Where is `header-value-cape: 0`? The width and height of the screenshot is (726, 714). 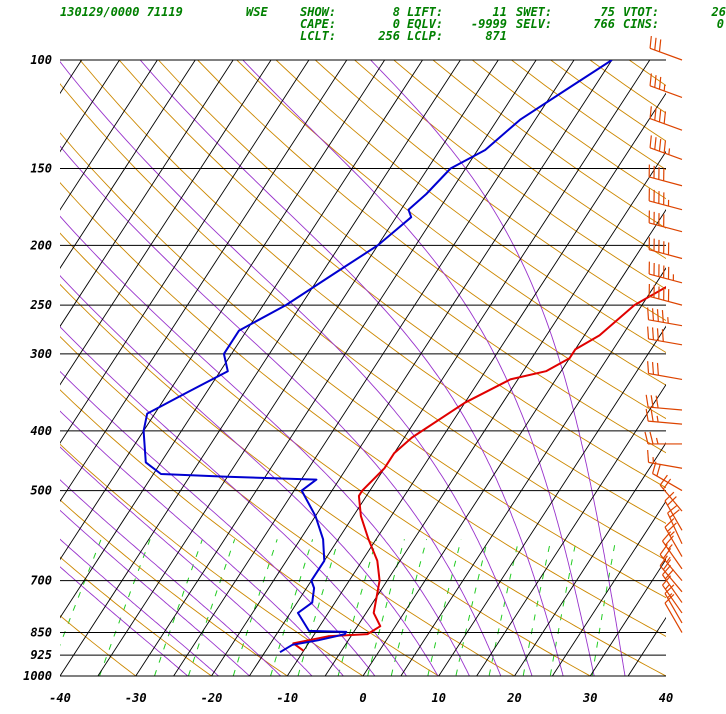 header-value-cape: 0 is located at coordinates (396, 24).